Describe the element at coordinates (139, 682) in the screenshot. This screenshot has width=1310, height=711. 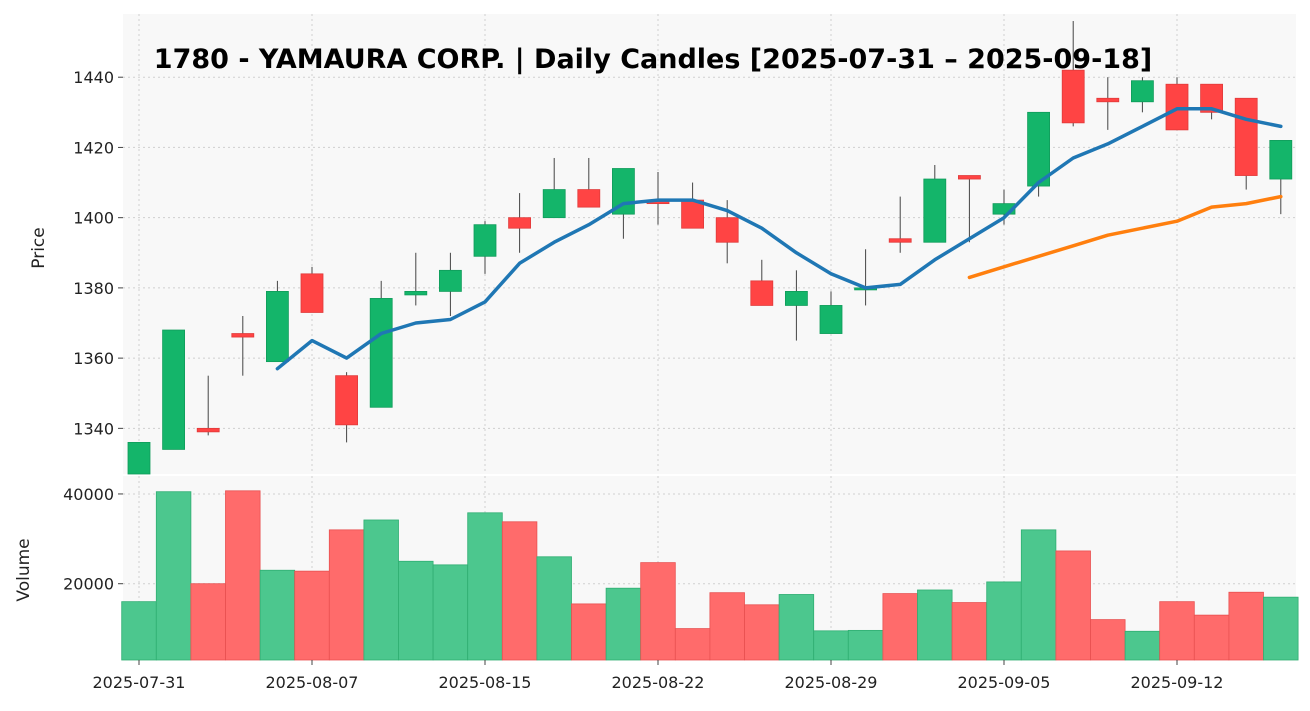
I see `x-tick-label: 2025-07-31` at that location.